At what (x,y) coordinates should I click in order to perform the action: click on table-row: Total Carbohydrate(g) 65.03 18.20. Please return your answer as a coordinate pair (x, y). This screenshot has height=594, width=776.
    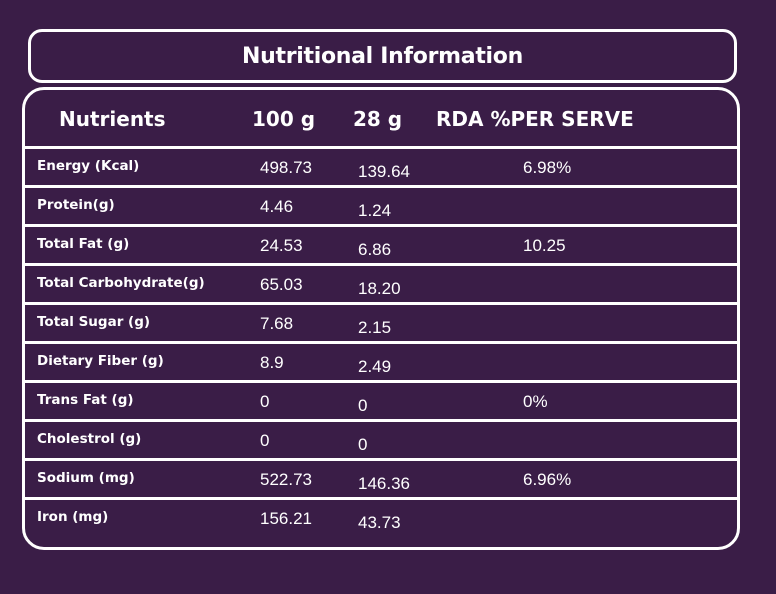
    Looking at the image, I should click on (381, 282).